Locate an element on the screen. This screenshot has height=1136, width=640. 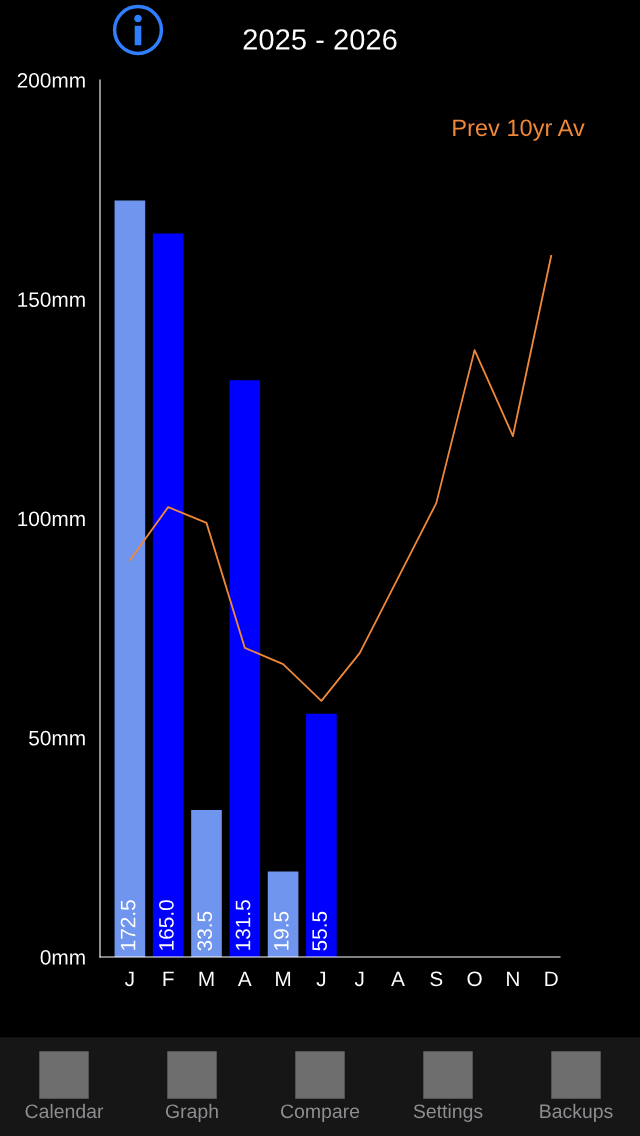
y-tick-label: 50mm is located at coordinates (57, 738).